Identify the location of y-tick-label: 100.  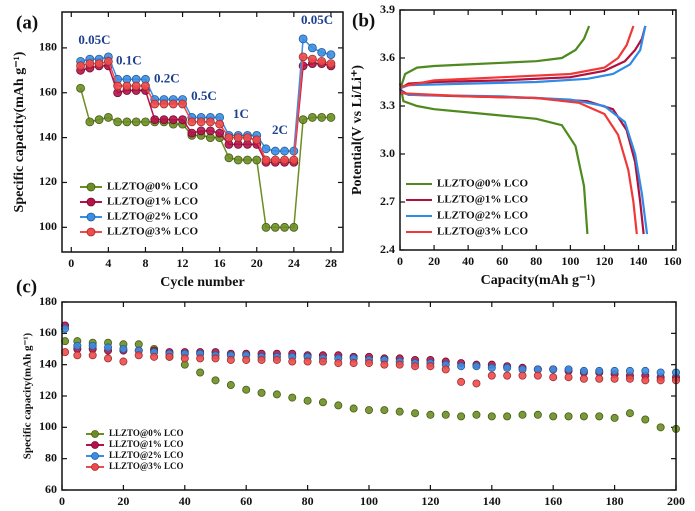
(48, 426).